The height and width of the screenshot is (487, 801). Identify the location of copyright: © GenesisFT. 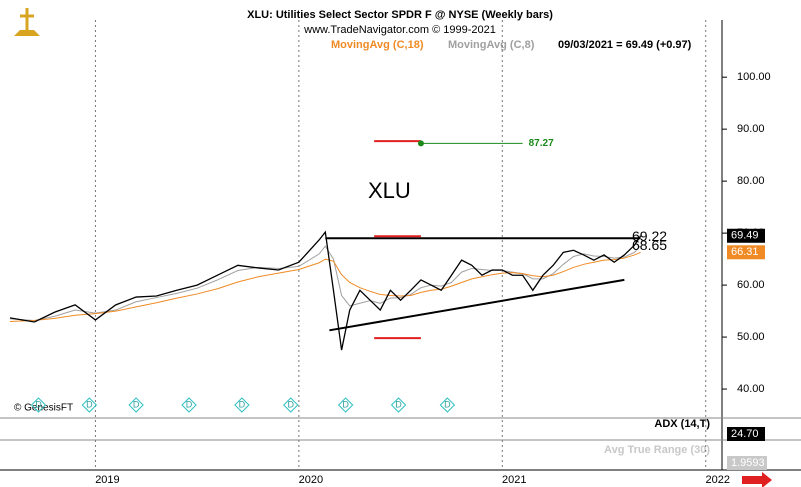
(43, 408).